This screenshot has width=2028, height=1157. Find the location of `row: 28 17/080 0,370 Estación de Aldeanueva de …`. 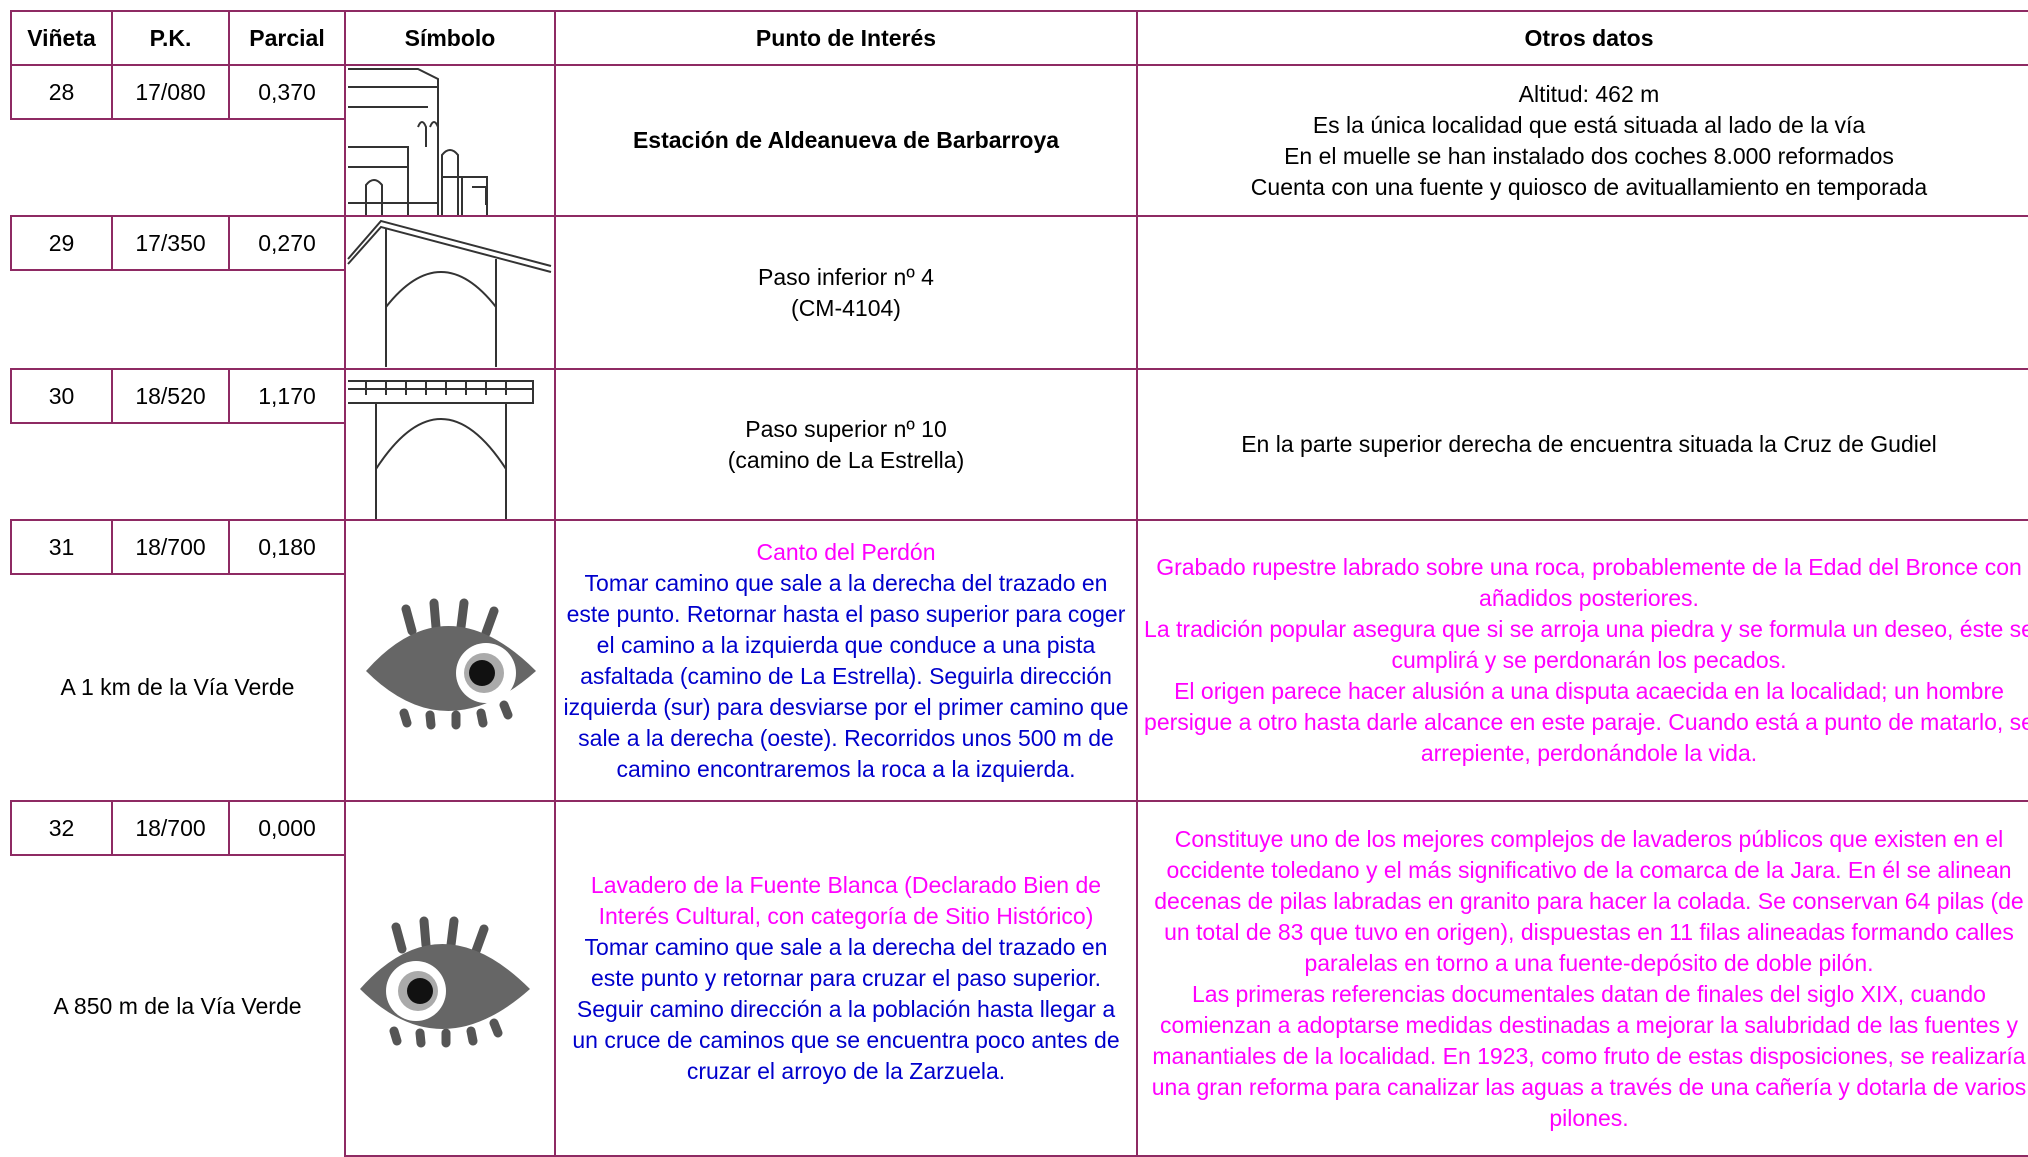

row: 28 17/080 0,370 Estación de Aldeanueva de … is located at coordinates (1019, 140).